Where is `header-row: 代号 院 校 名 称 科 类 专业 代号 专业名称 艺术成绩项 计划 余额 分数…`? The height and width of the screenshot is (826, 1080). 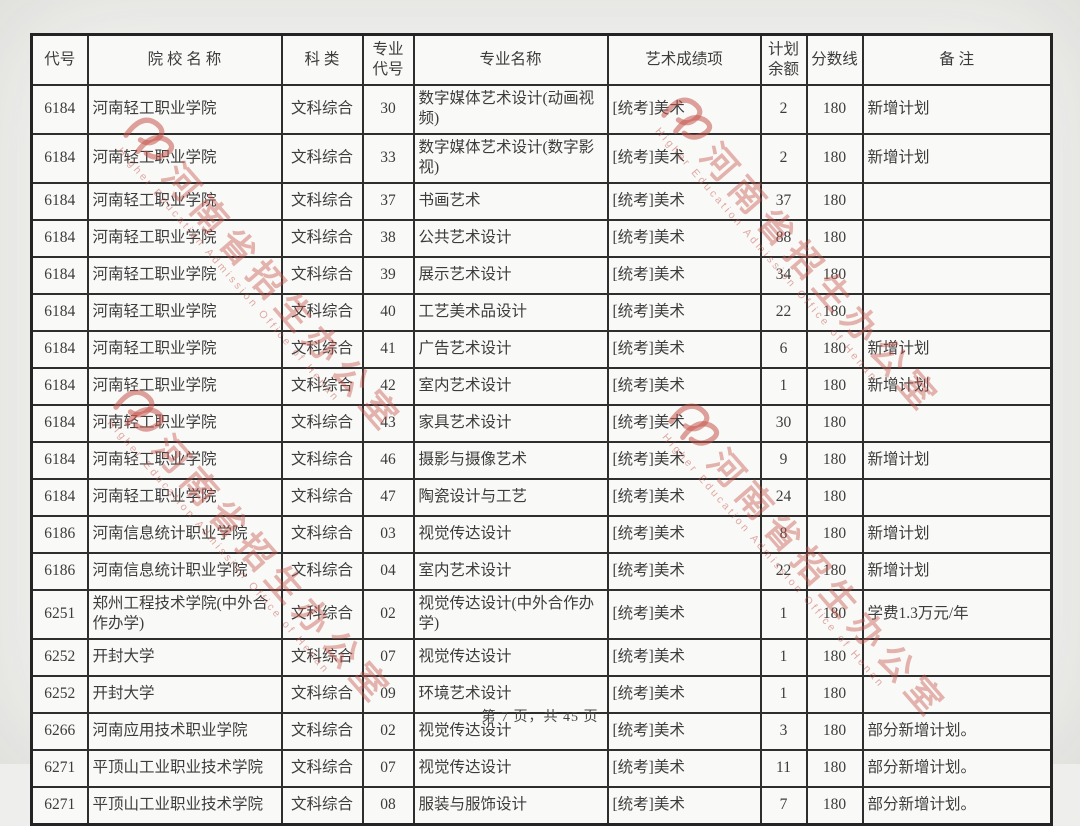
header-row: 代号 院 校 名 称 科 类 专业 代号 专业名称 艺术成绩项 计划 余额 分数… is located at coordinates (541, 59).